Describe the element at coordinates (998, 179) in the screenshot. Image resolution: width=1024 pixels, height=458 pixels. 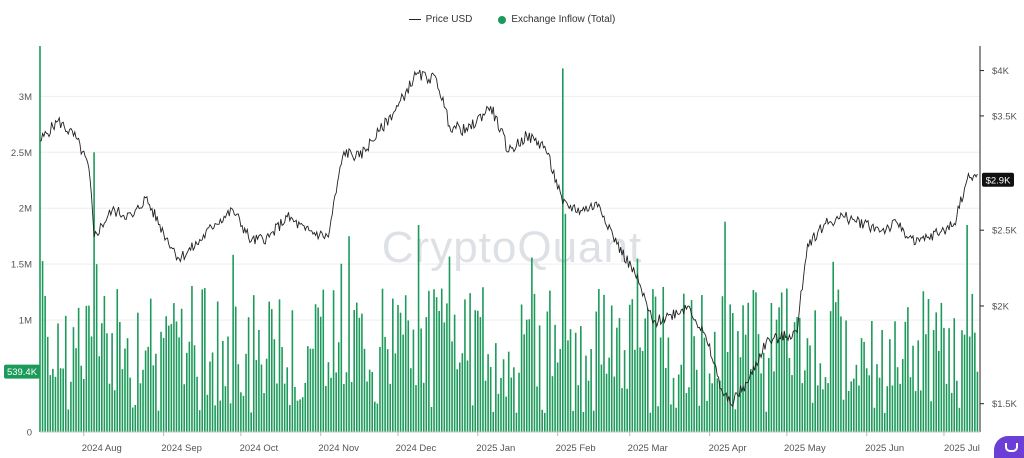
I see `price-value-tag: $2.9K` at that location.